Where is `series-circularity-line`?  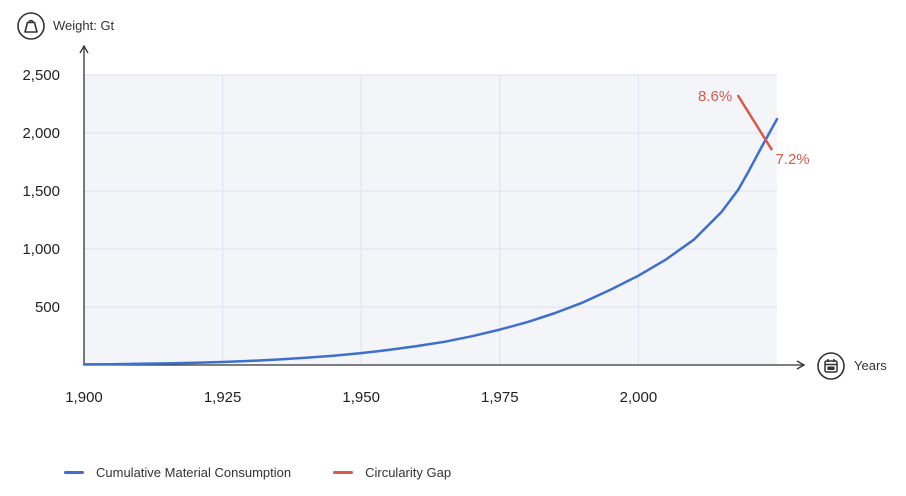 series-circularity-line is located at coordinates (754, 122).